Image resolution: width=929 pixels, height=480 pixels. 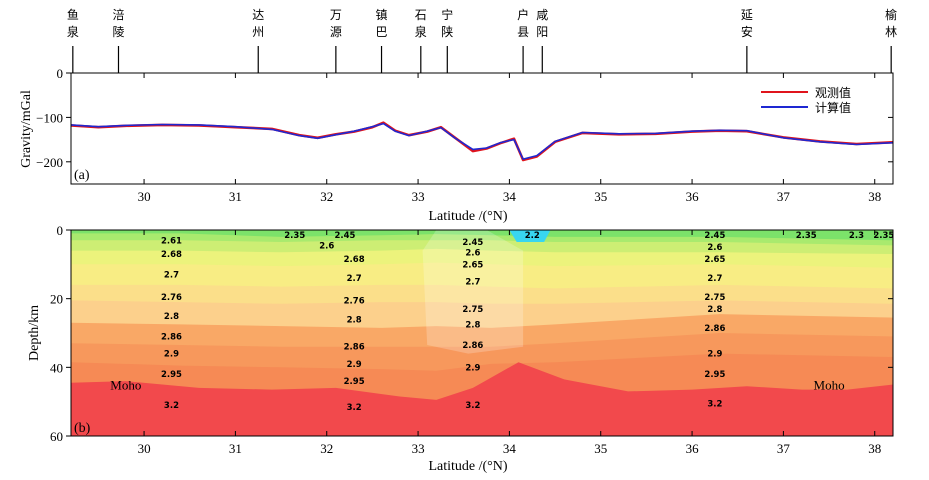 What do you see at coordinates (784, 196) in the screenshot?
I see `gravity-xtick-label-7: 37` at bounding box center [784, 196].